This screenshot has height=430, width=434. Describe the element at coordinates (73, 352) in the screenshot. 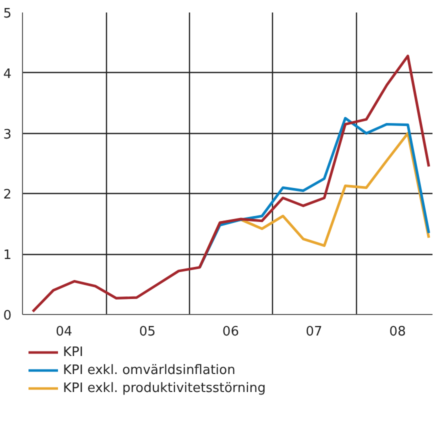

I see `legend-label: KPI` at that location.